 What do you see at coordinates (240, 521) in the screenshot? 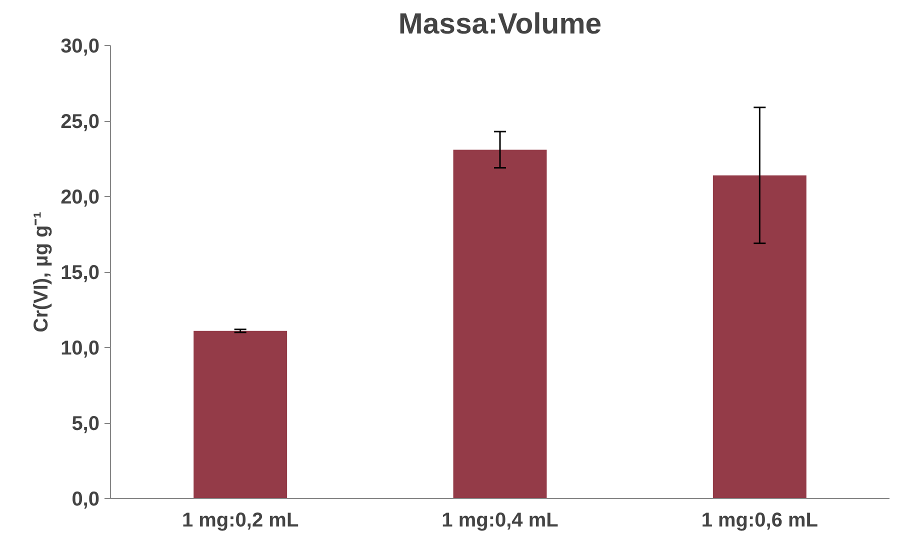
I see `x-tick-label: 1 mg:0,2 mL` at bounding box center [240, 521].